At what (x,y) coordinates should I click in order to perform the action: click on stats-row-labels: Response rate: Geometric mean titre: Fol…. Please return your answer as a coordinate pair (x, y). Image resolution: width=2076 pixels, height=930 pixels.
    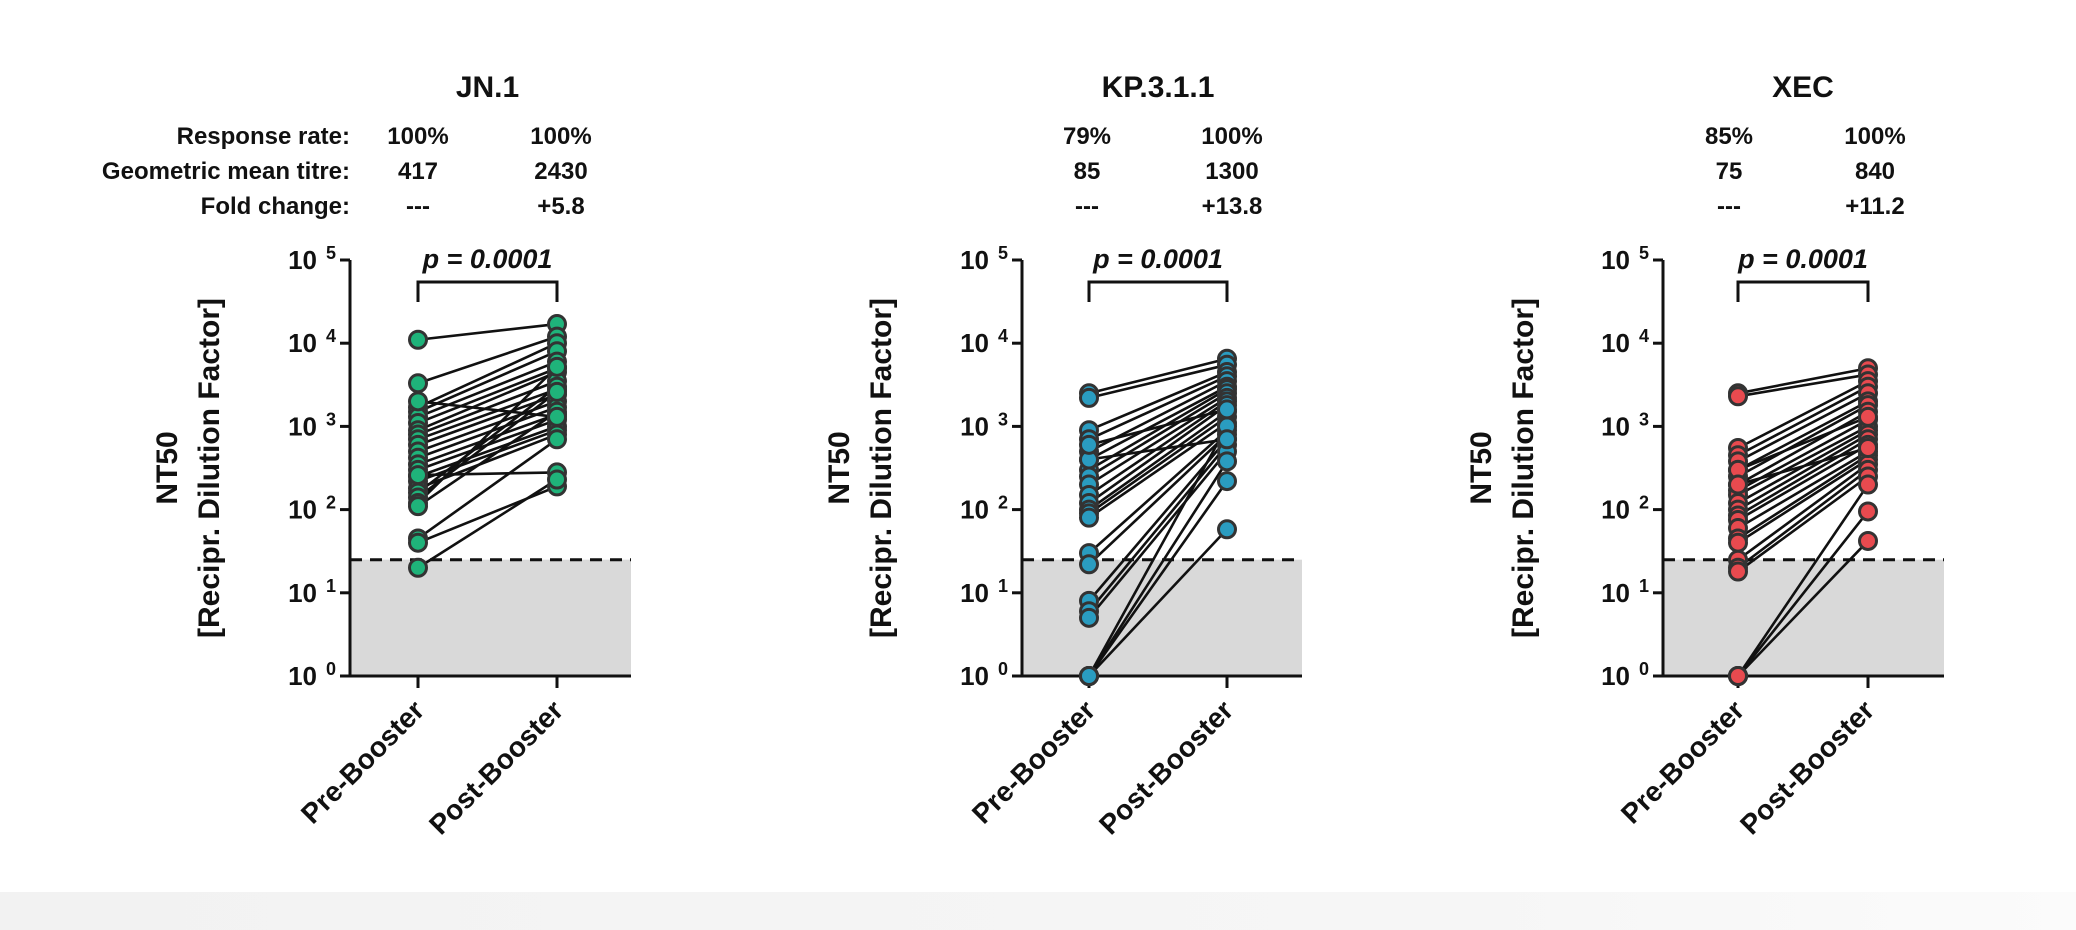
    Looking at the image, I should click on (226, 171).